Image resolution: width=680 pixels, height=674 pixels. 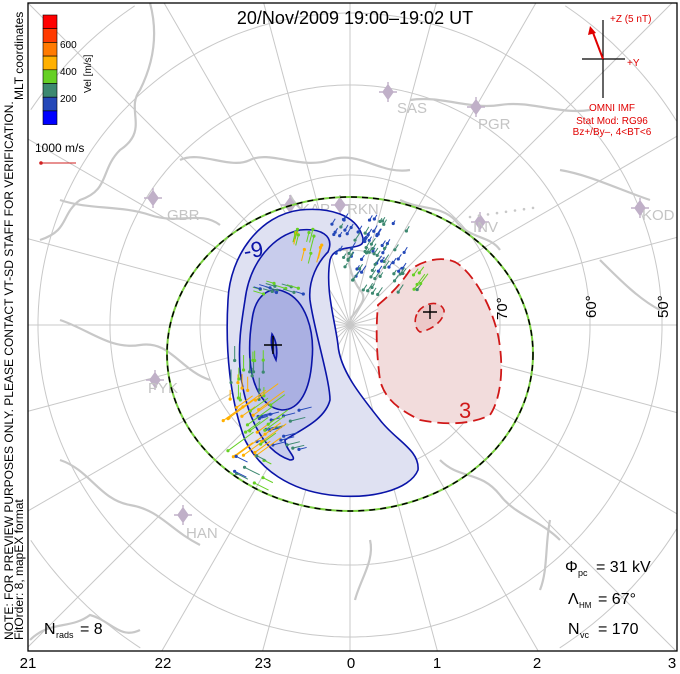 What do you see at coordinates (163, 663) in the screenshot?
I see `mlt-label-22: 22` at bounding box center [163, 663].